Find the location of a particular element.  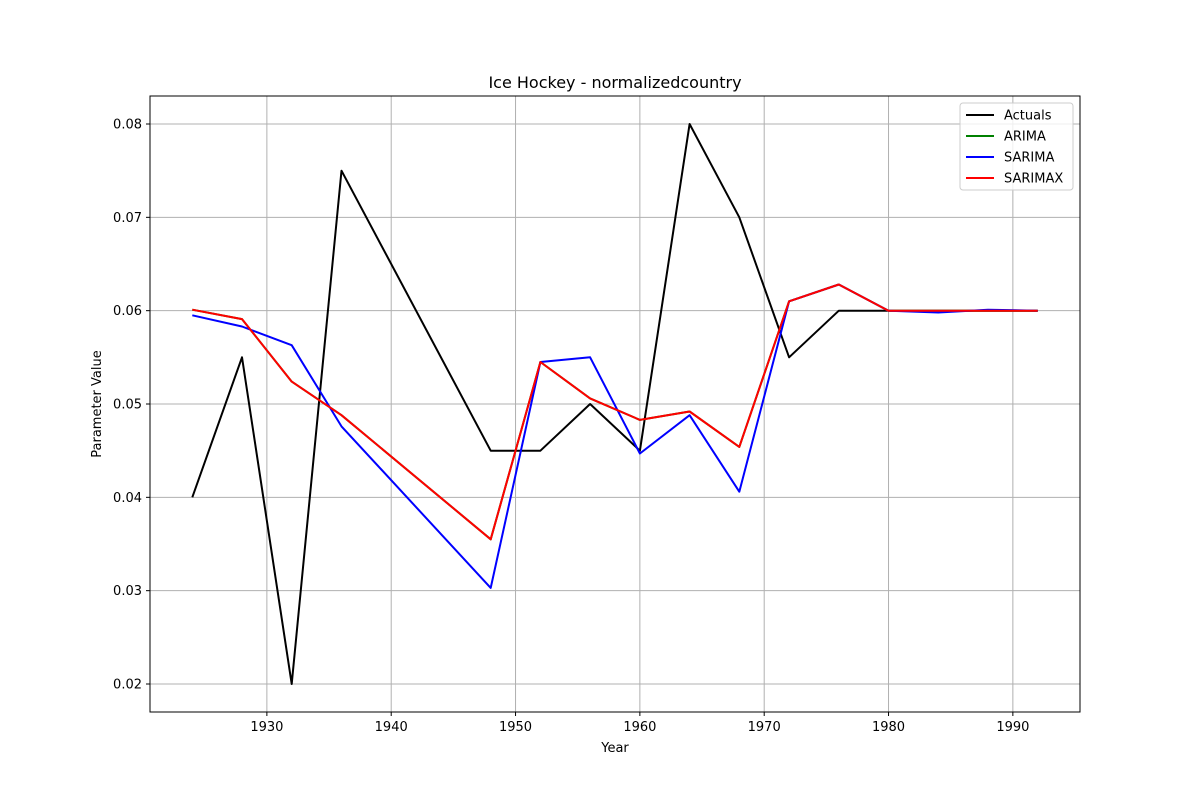

x-tick-label: 1990 is located at coordinates (1012, 727).